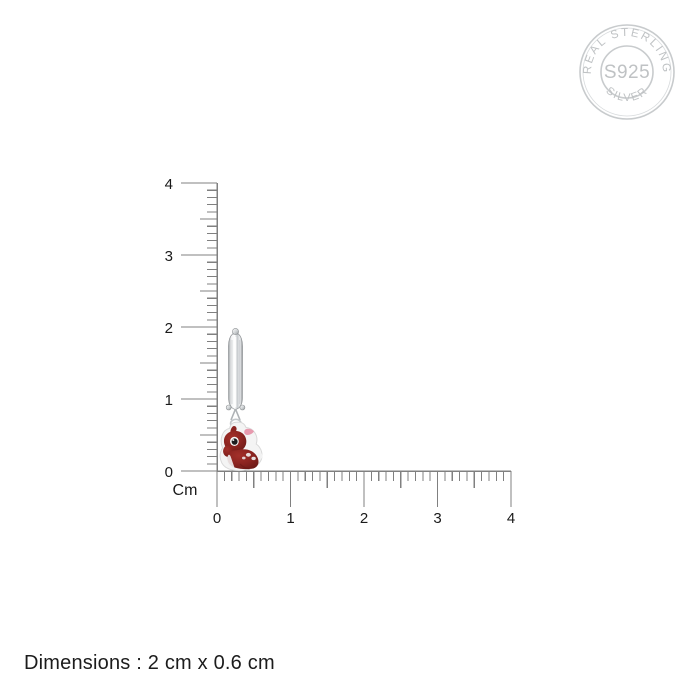  I want to click on hallmark-outer-ring, so click(627, 72).